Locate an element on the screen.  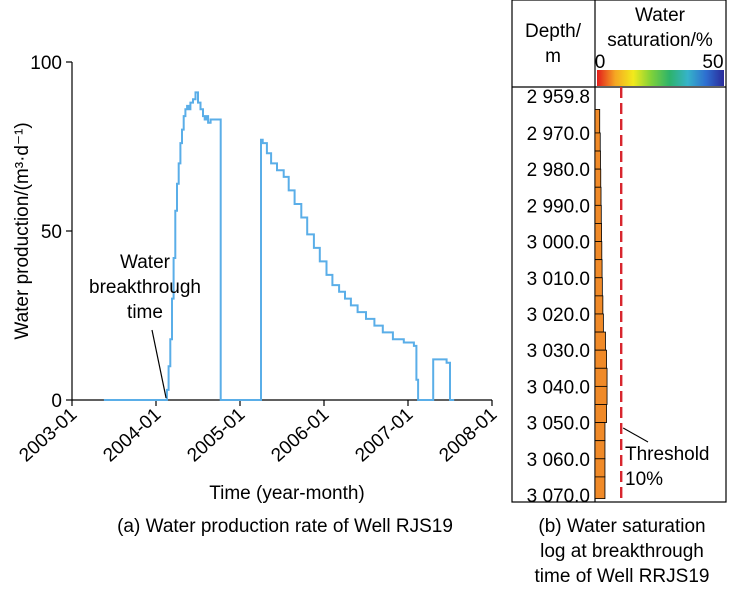
depth-label: 3 040.0 is located at coordinates (558, 387).